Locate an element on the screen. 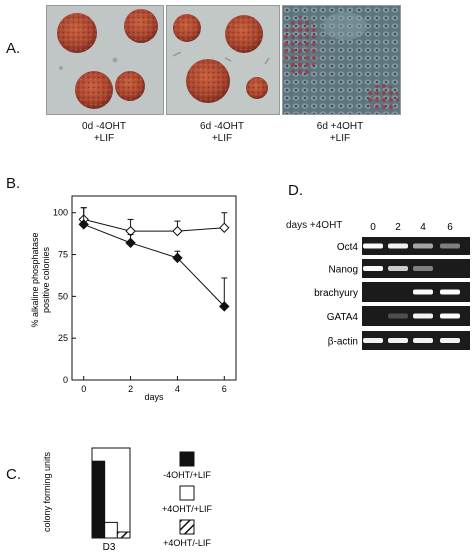 The width and height of the screenshot is (474, 553). c-legend-label: -4OHT/+LIF is located at coordinates (187, 475).